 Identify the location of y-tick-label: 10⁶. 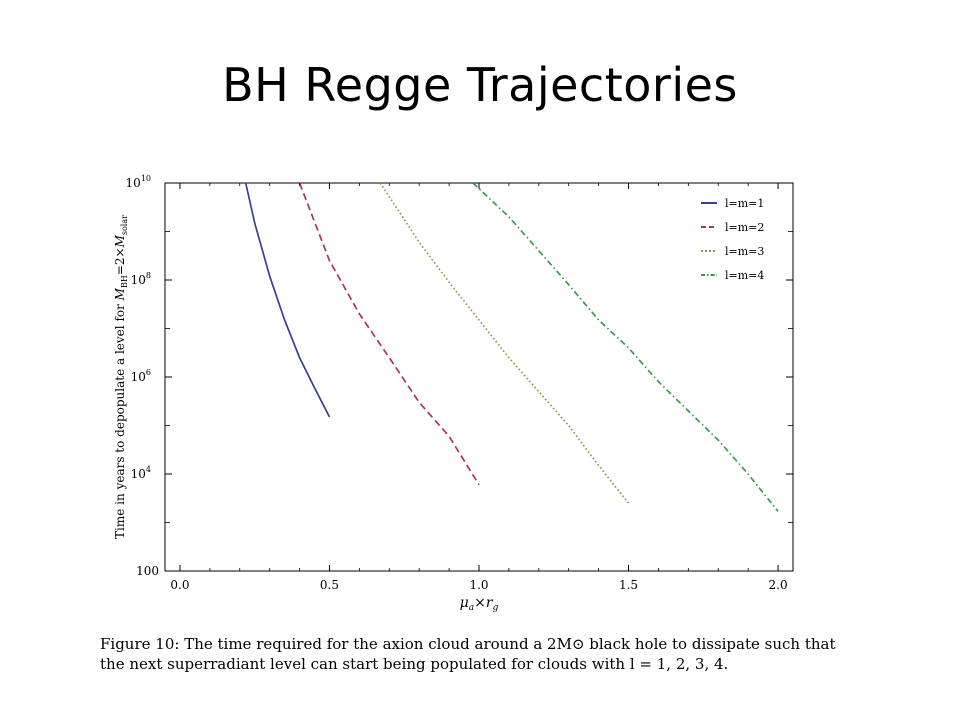
(141, 376).